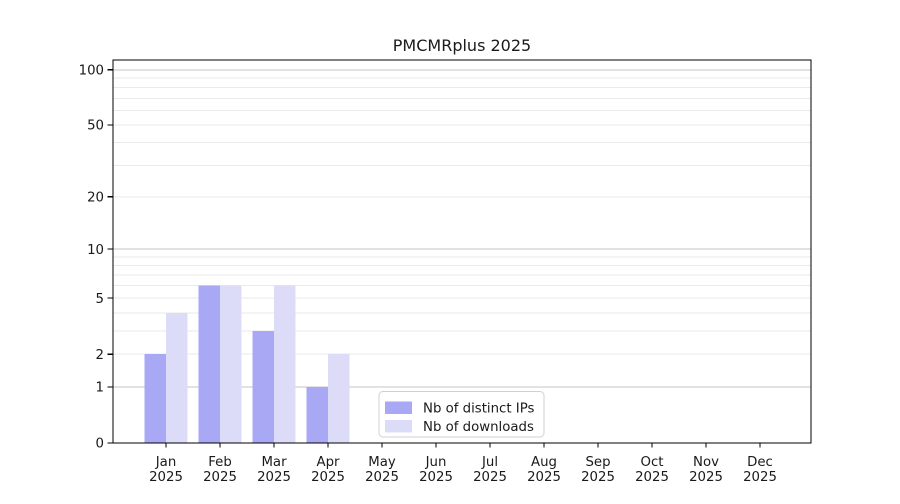  I want to click on legend-swatch-downloads, so click(398, 426).